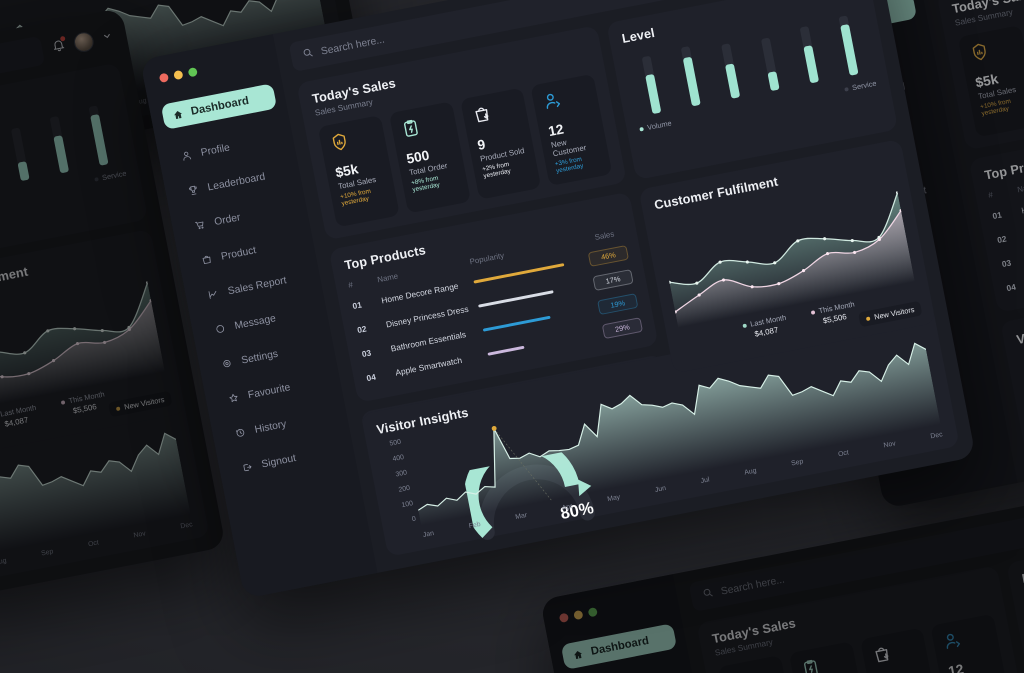  What do you see at coordinates (339, 142) in the screenshot?
I see `bar-chart-badge-icon` at bounding box center [339, 142].